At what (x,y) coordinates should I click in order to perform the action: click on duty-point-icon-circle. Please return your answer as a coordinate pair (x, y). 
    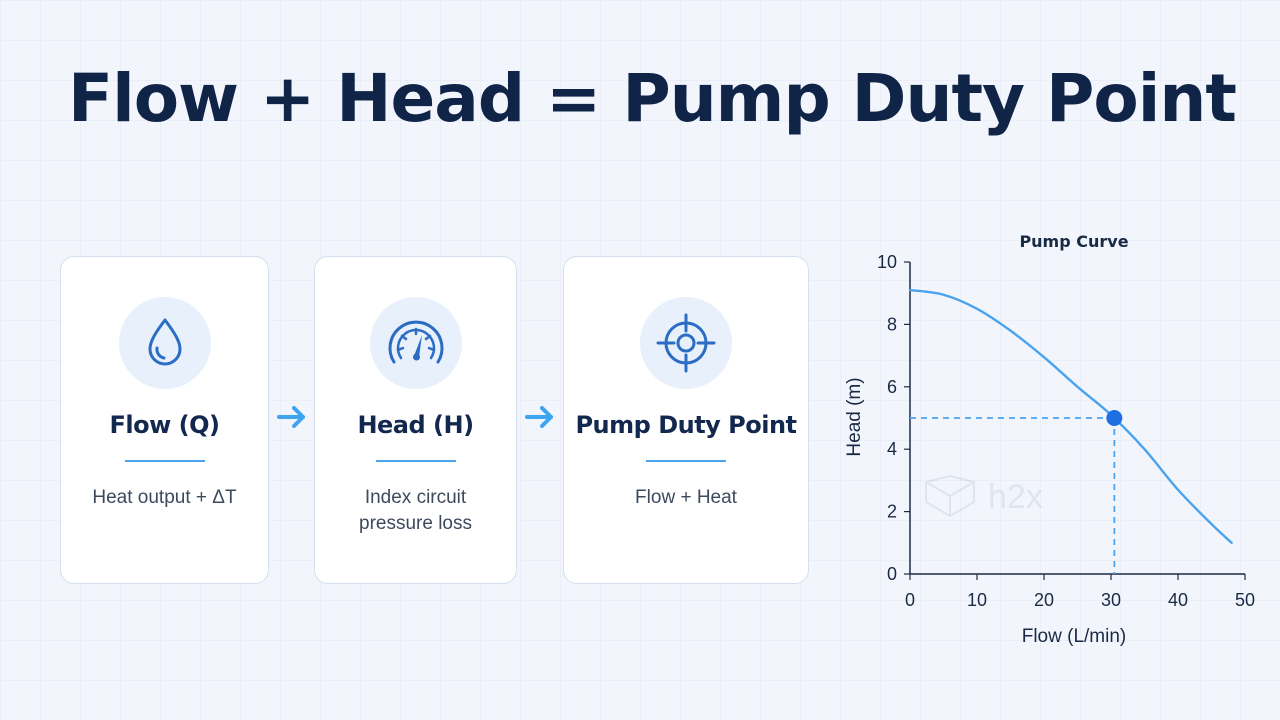
    Looking at the image, I should click on (686, 343).